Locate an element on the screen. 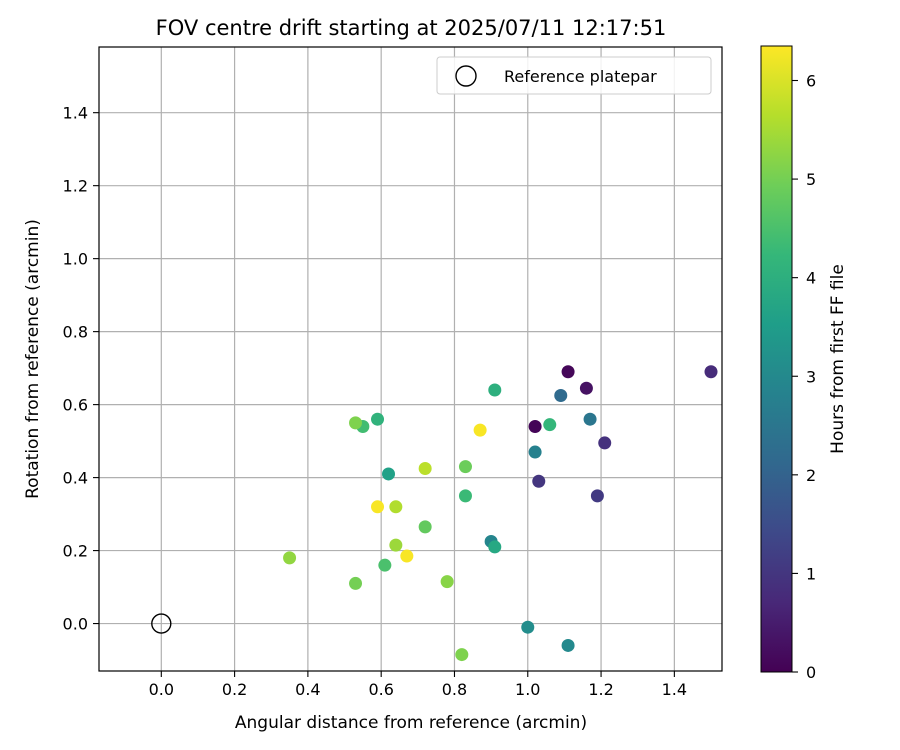 This screenshot has width=900, height=750. y-tick-label: 0.2 is located at coordinates (75, 551).